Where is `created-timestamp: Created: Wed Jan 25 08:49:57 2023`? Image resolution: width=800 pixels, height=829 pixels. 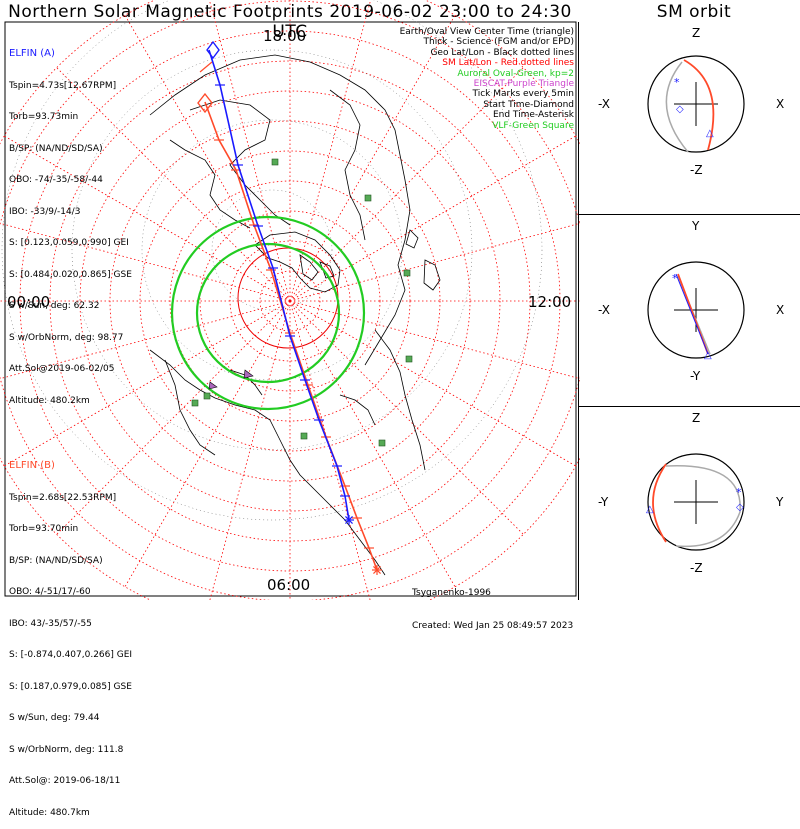
created-timestamp: Created: Wed Jan 25 08:49:57 2023 is located at coordinates (493, 626).